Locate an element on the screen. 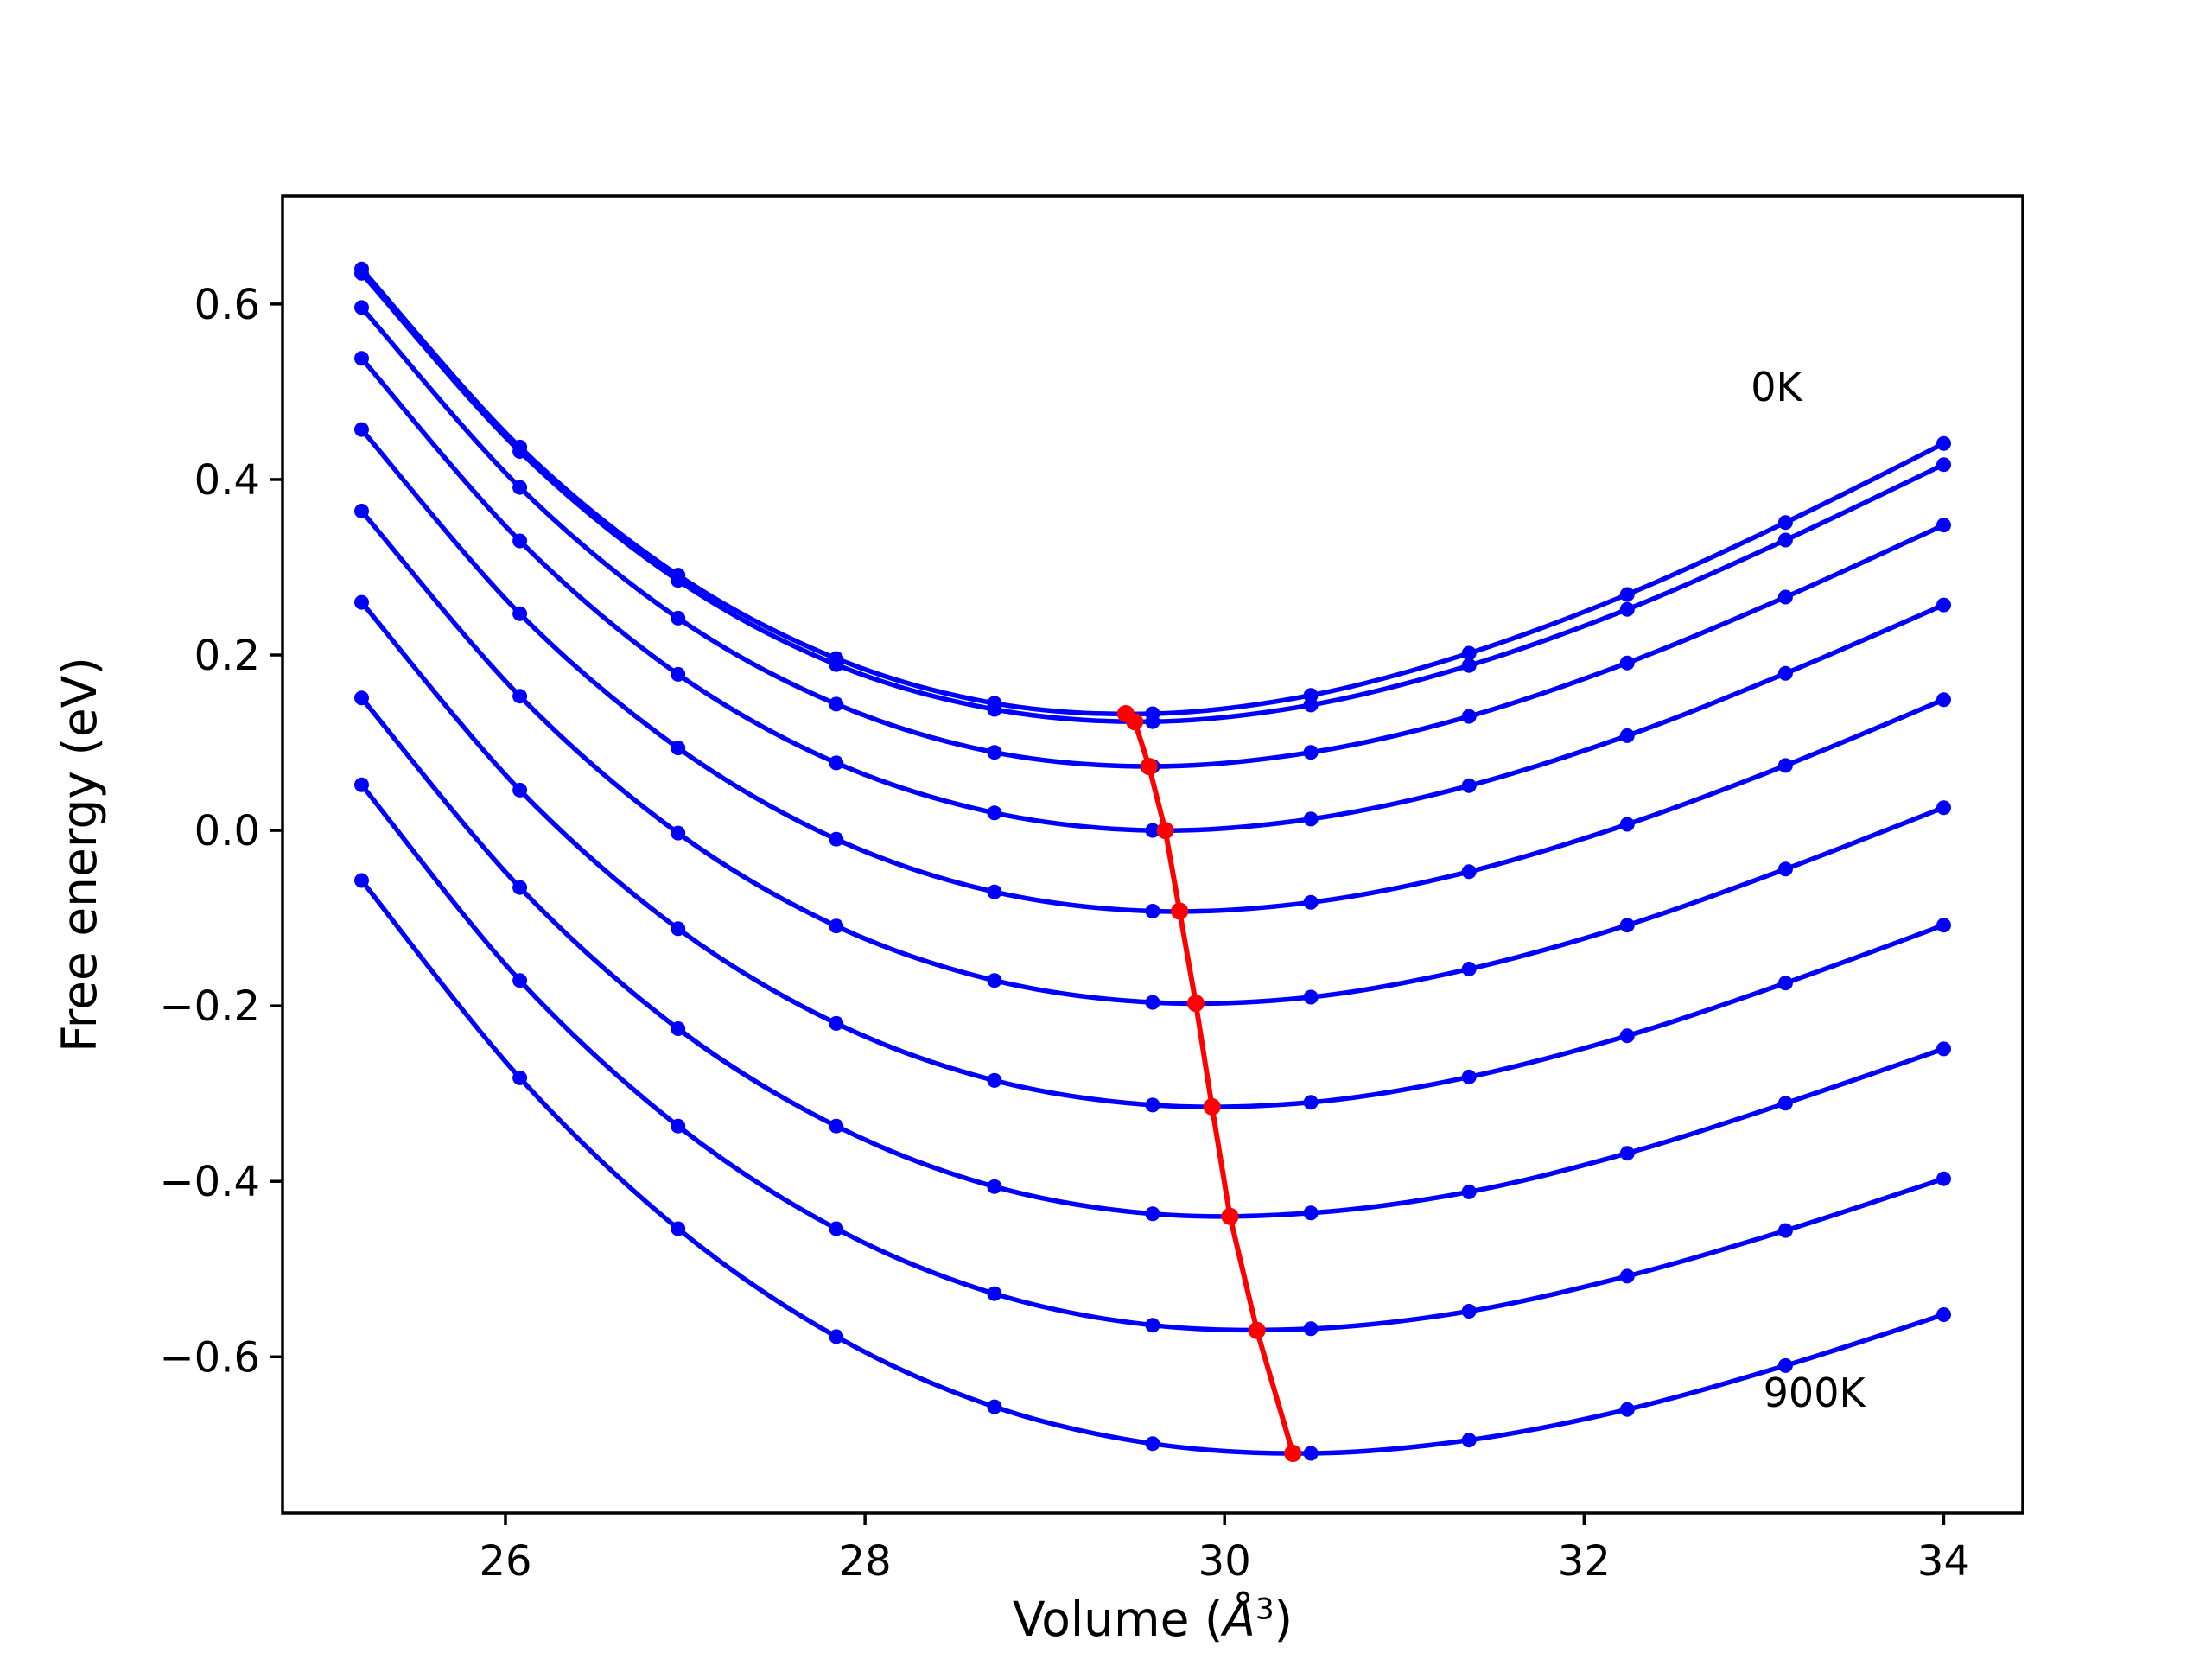  x-axis-label-prefix: Volume ( is located at coordinates (1118, 1619).